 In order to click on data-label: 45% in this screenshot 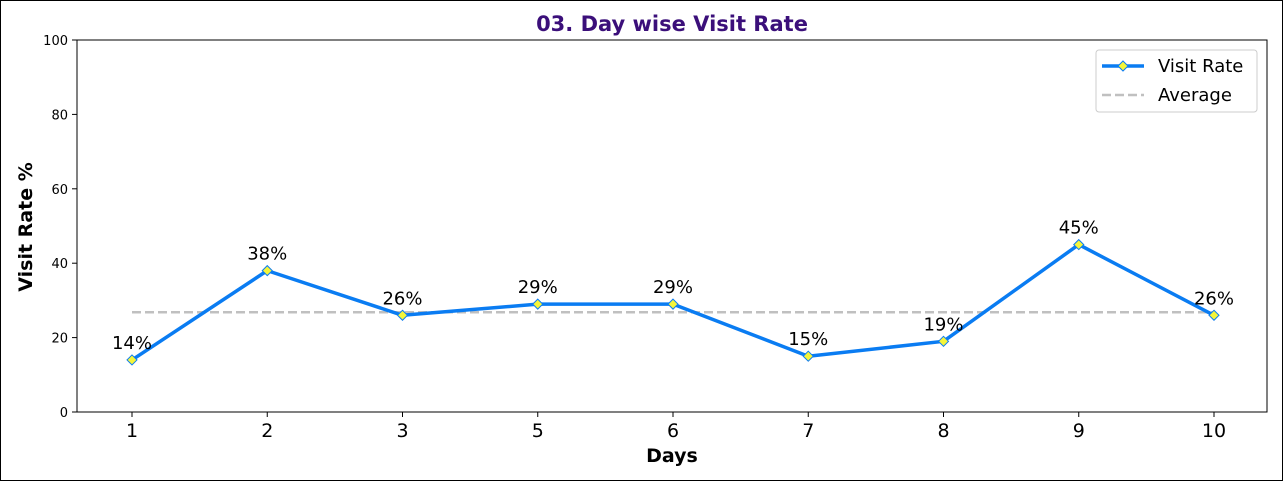, I will do `click(1079, 228)`.